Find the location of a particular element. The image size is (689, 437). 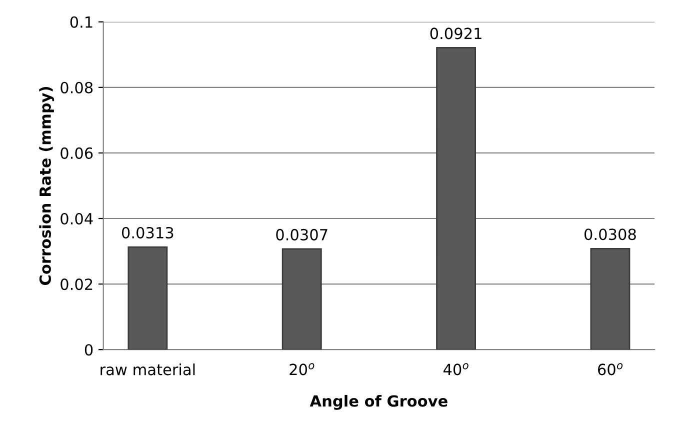

data-label: 0.0313 is located at coordinates (148, 232).